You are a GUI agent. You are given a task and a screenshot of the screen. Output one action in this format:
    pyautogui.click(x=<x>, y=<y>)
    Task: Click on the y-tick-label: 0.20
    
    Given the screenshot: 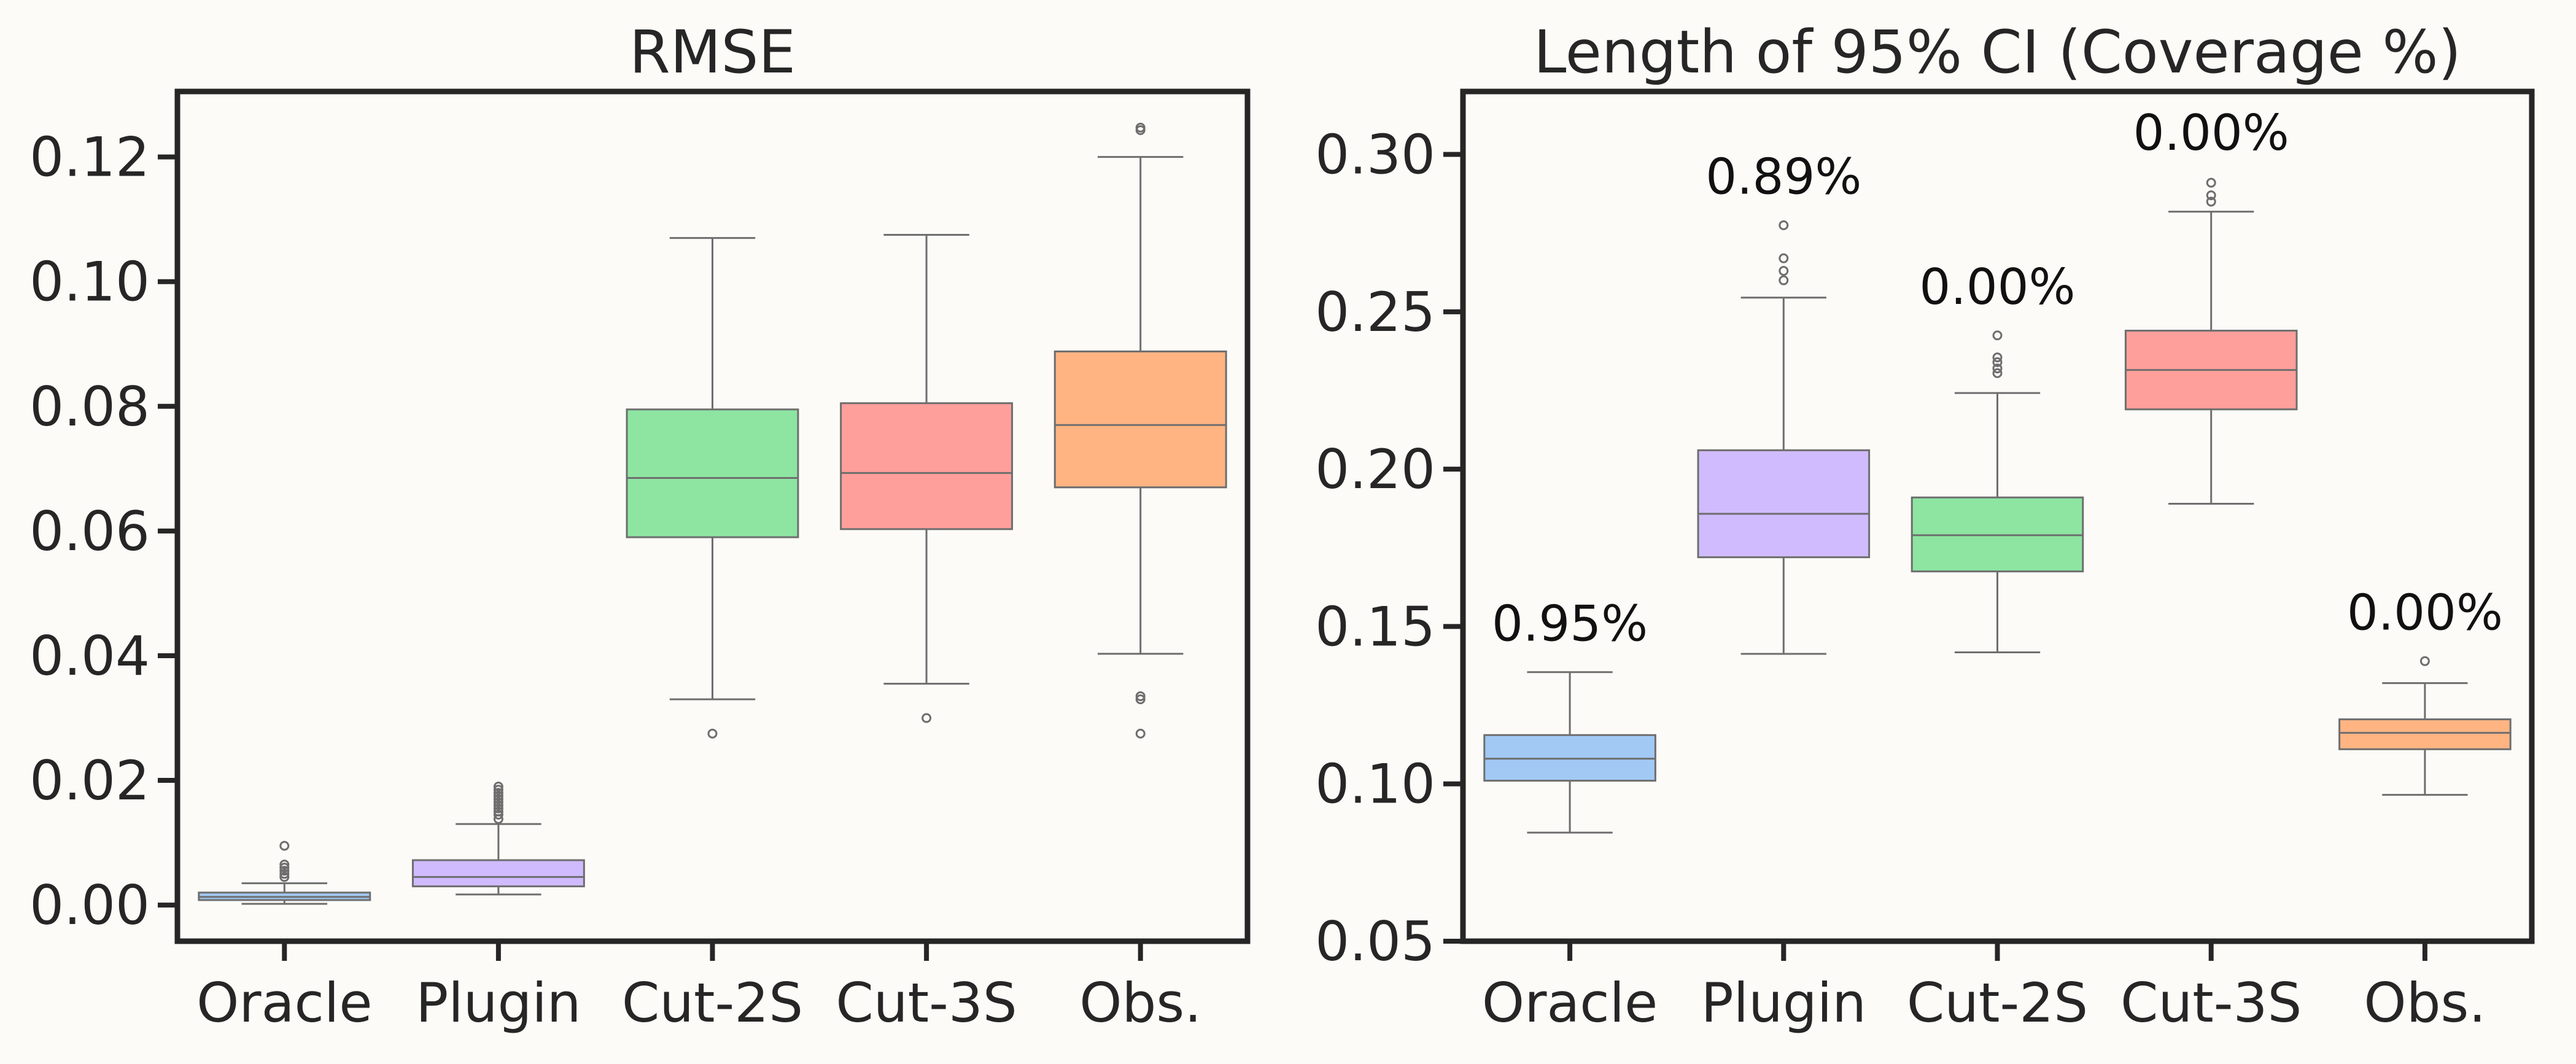 What is the action you would take?
    pyautogui.click(x=1375, y=469)
    